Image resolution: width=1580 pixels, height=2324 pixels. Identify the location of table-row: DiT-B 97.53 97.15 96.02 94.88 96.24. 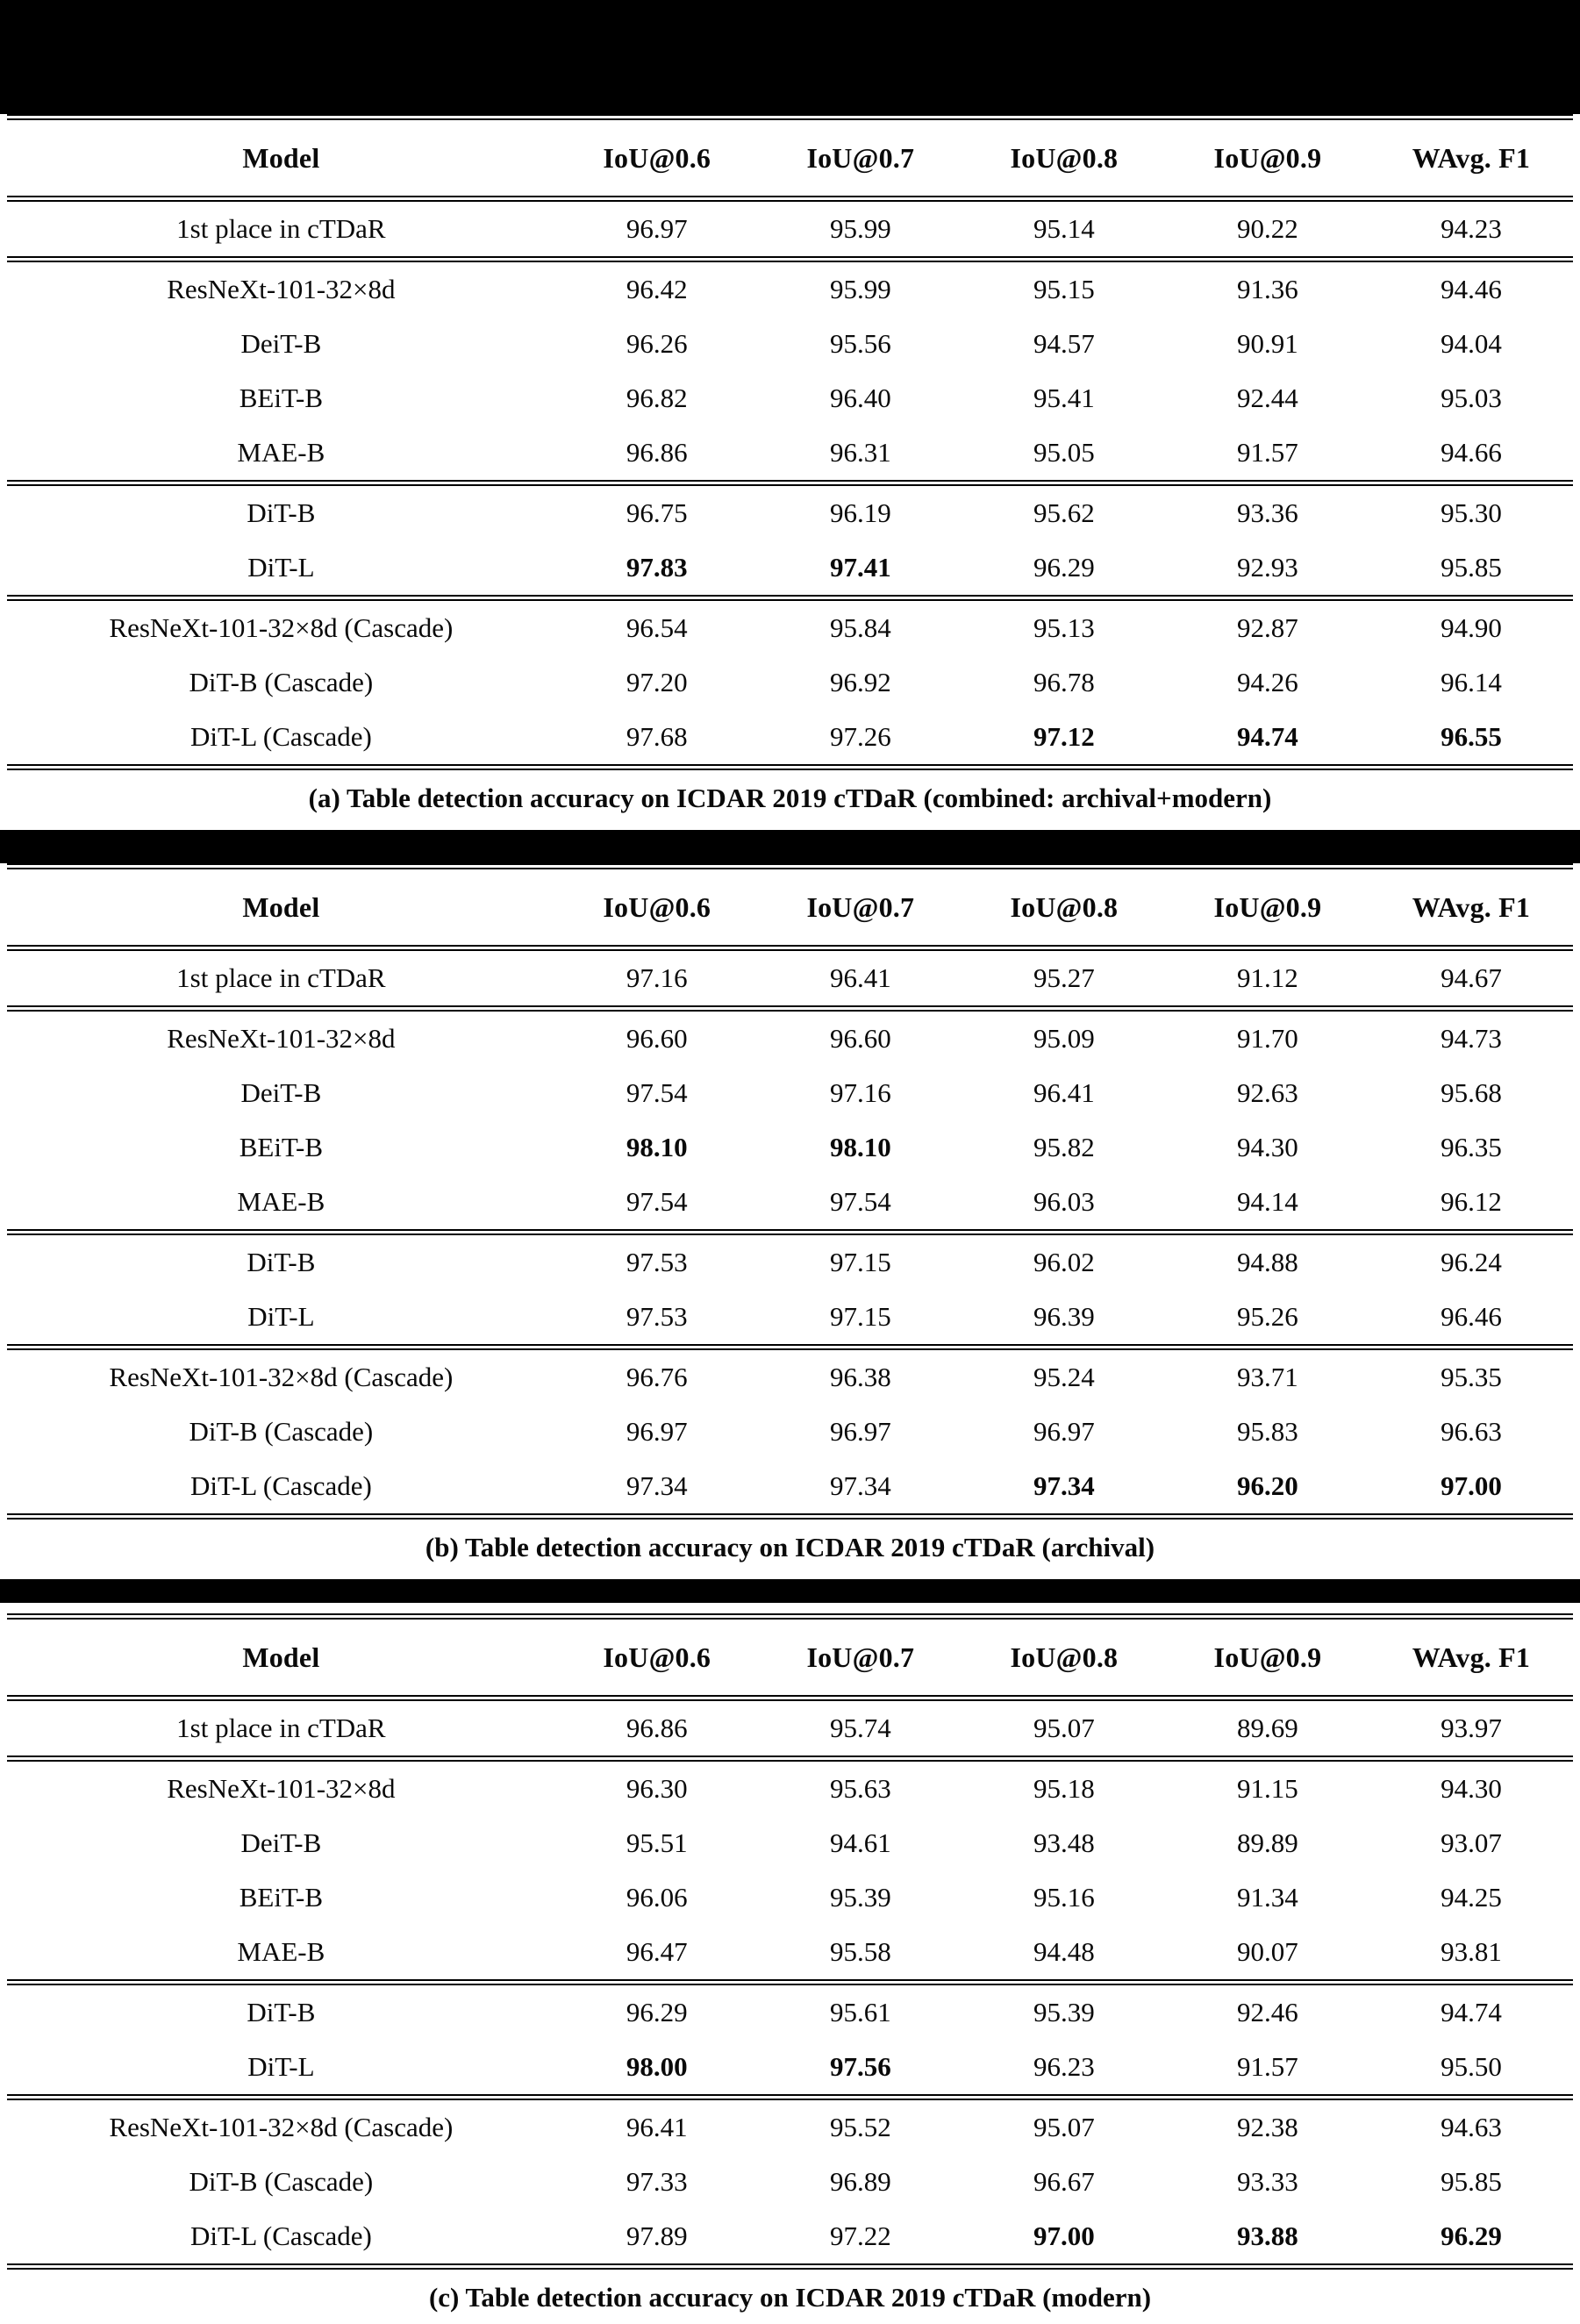
(790, 1262).